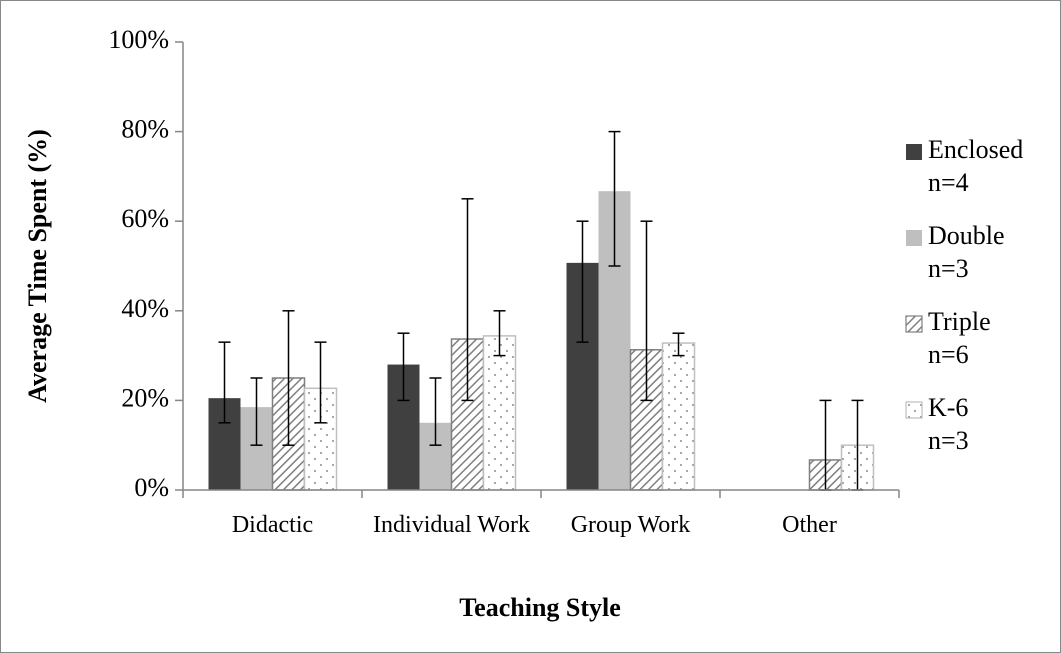 The height and width of the screenshot is (653, 1061). I want to click on x-tick-label-box: Individual Work, so click(451, 525).